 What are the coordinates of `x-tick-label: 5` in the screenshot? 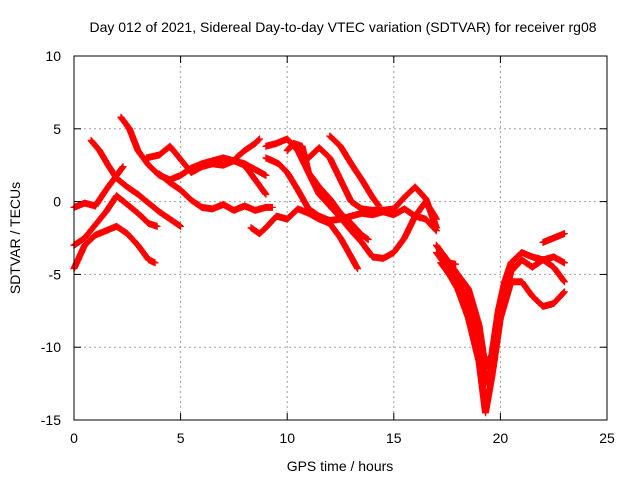 It's located at (181, 438).